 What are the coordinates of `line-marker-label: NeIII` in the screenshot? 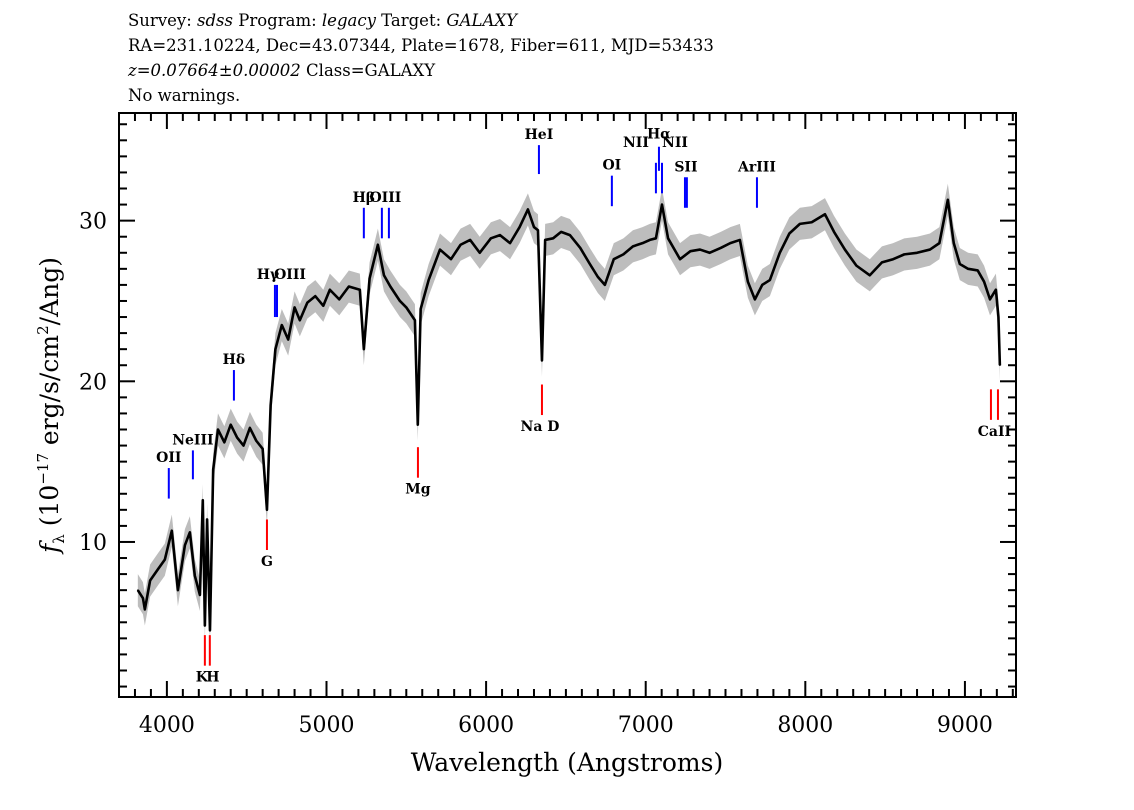 It's located at (192, 440).